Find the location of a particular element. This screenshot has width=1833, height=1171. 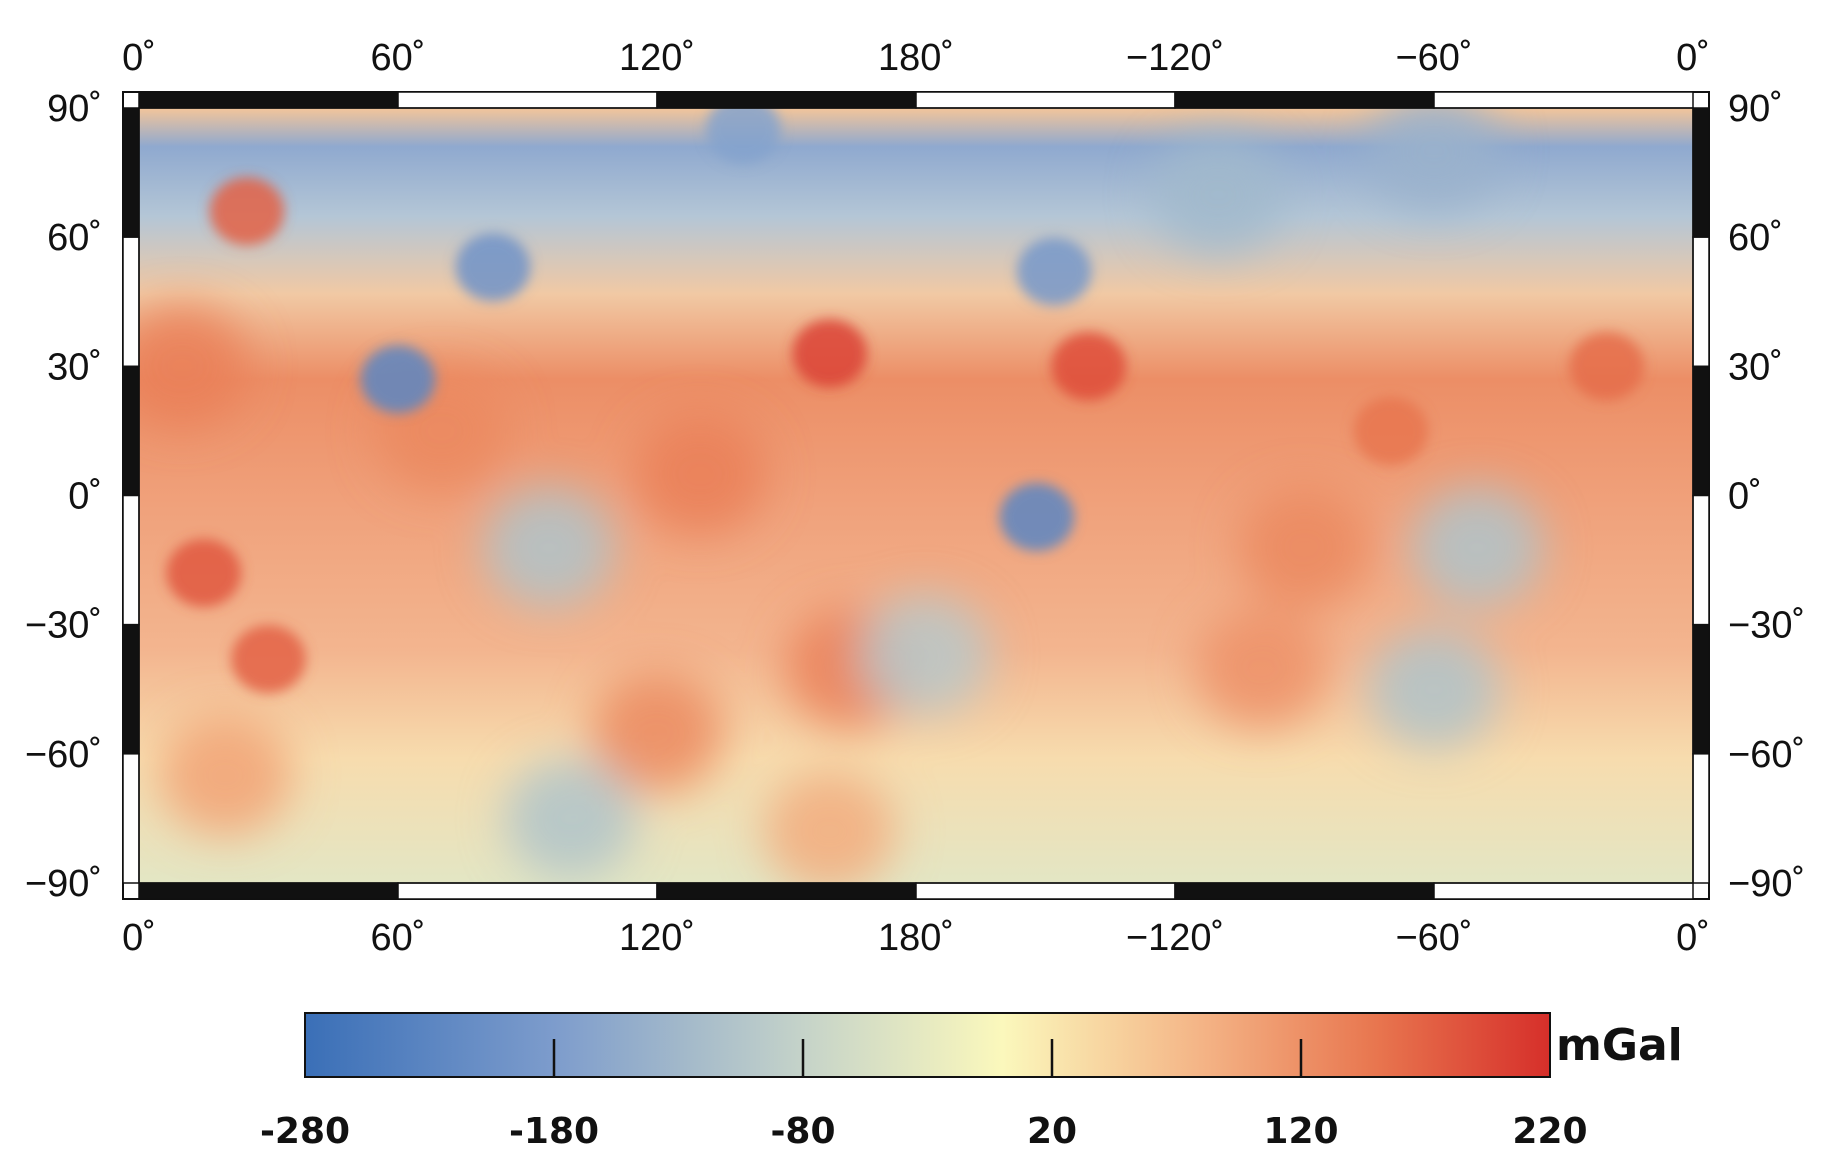

colorbar-tick-label: 20 is located at coordinates (1052, 1131).